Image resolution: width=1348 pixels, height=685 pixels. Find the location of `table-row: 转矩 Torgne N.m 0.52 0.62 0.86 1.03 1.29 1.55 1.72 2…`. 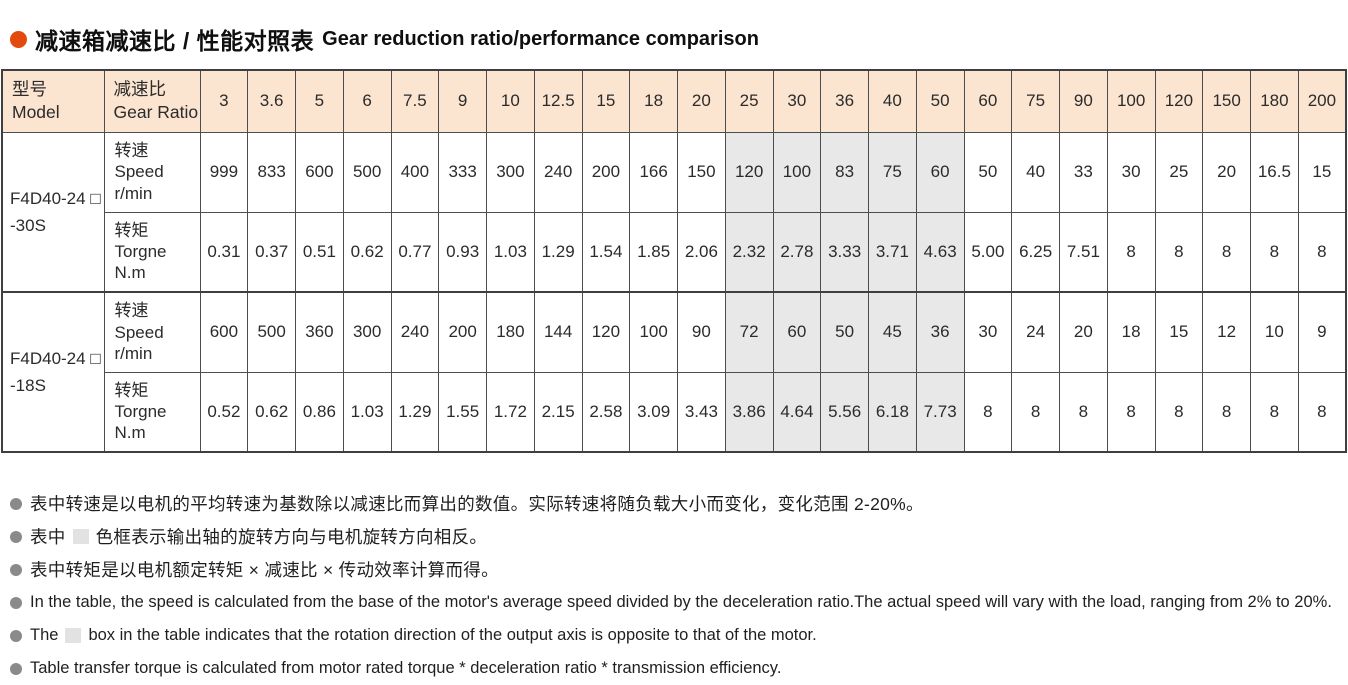

table-row: 转矩 Torgne N.m 0.52 0.62 0.86 1.03 1.29 1.55 1.72 2… is located at coordinates (674, 412).